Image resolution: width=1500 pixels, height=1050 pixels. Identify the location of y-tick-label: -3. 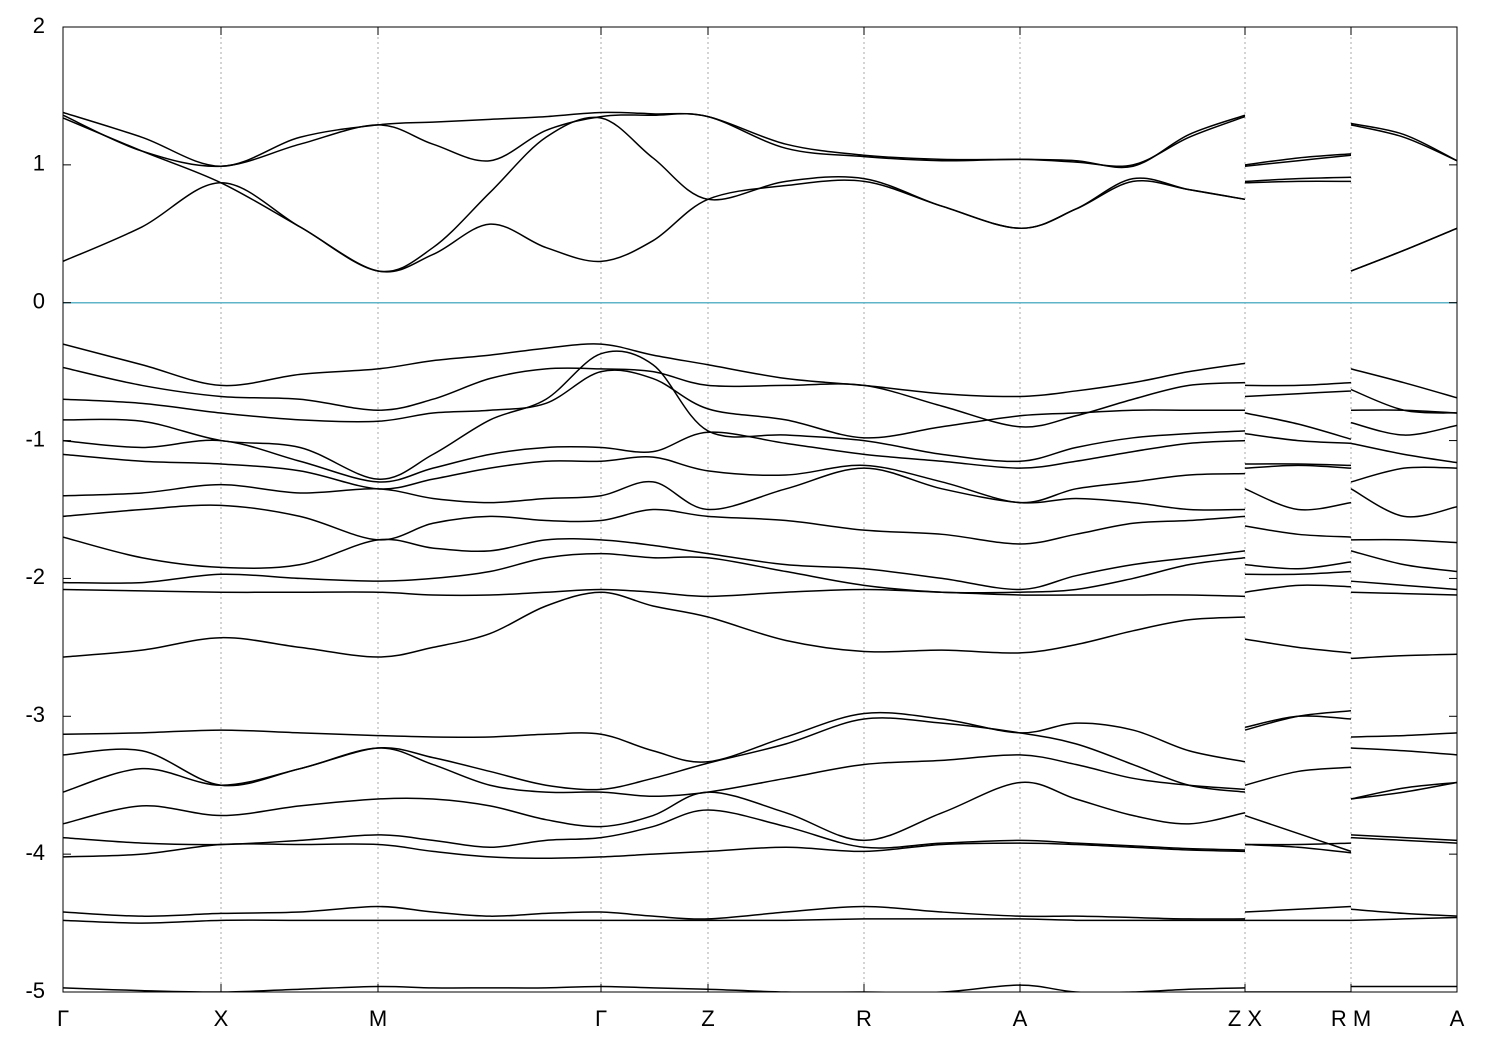
(35, 714).